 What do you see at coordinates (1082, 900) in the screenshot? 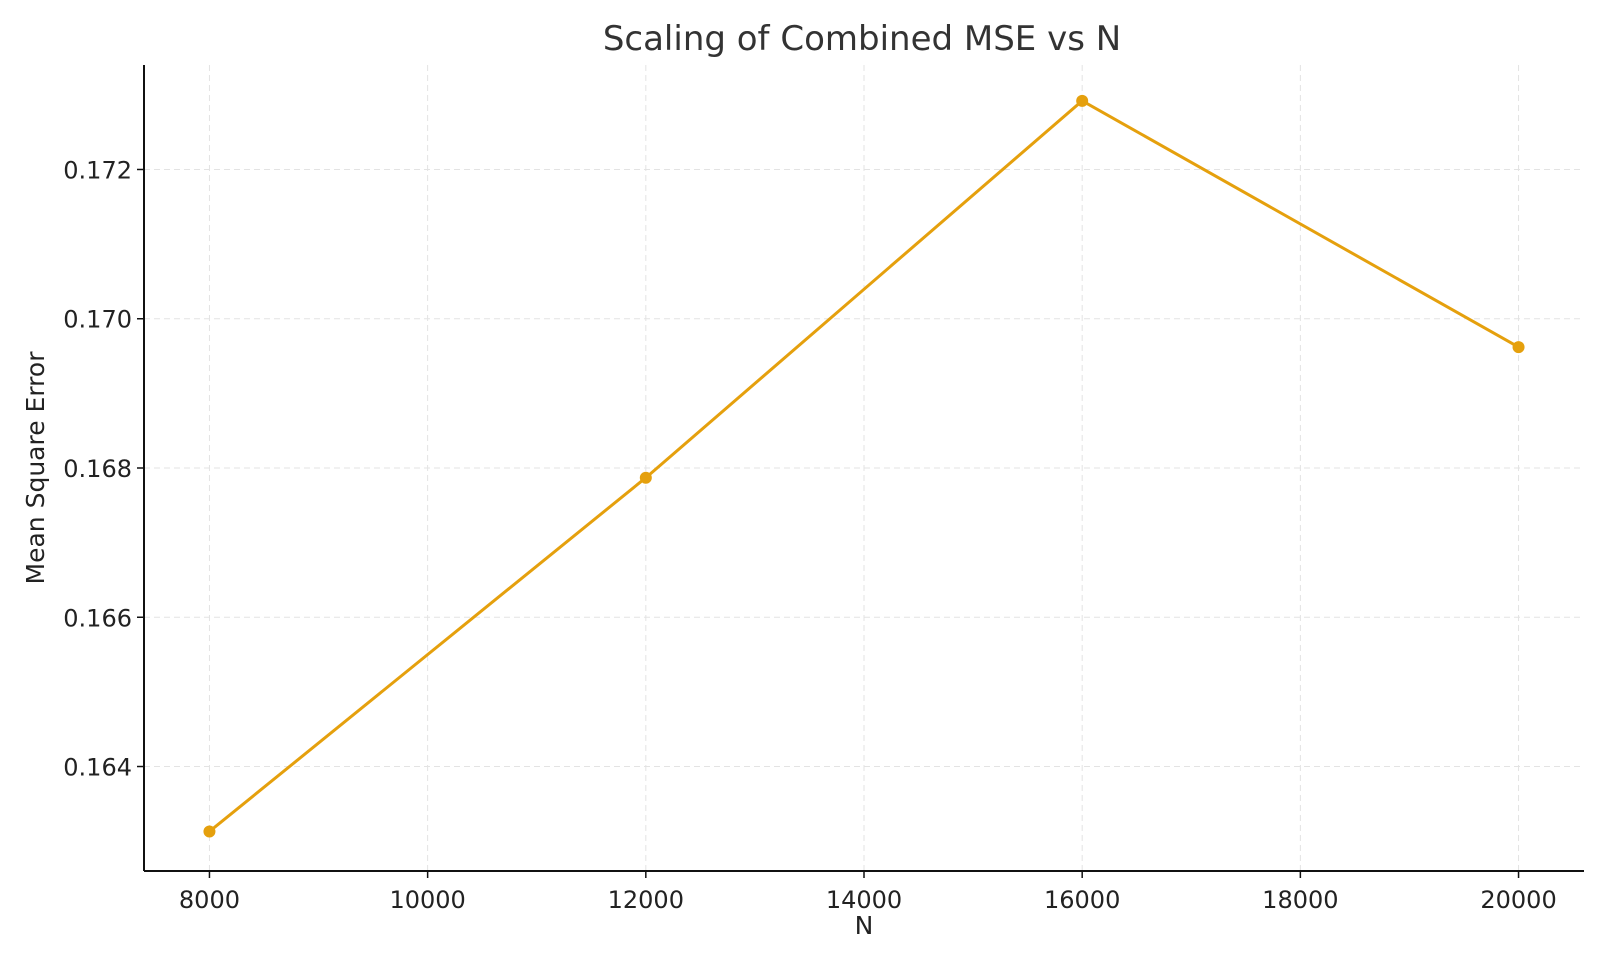
I see `x-tick-label: 16000` at bounding box center [1082, 900].